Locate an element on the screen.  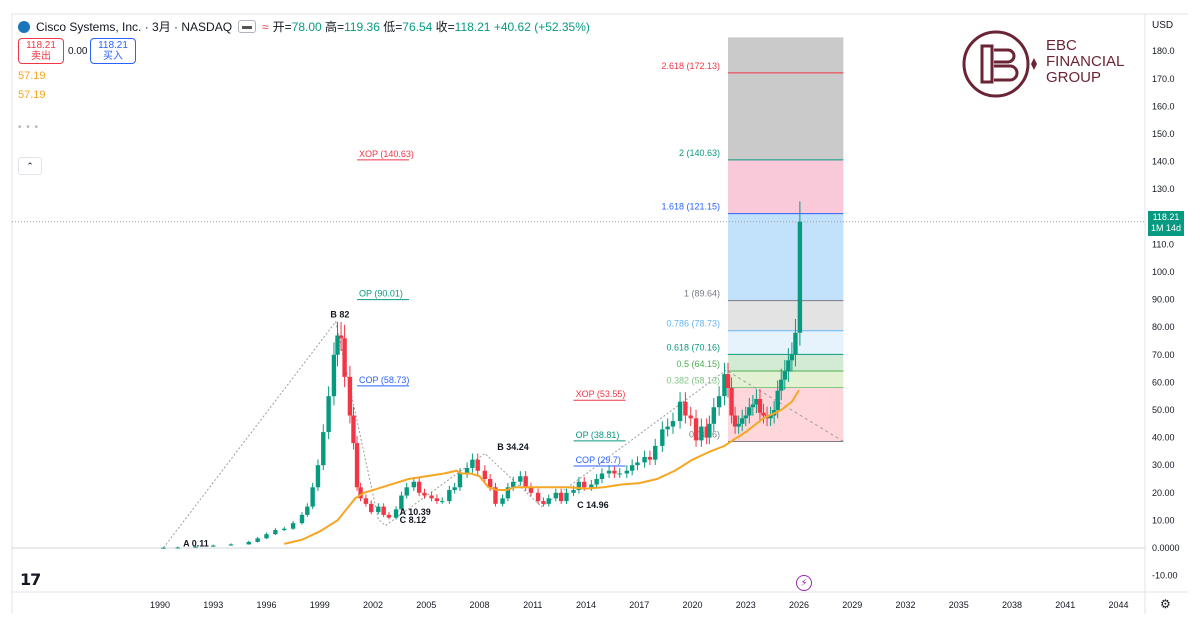
time-axis-tick: 1999 is located at coordinates (320, 605).